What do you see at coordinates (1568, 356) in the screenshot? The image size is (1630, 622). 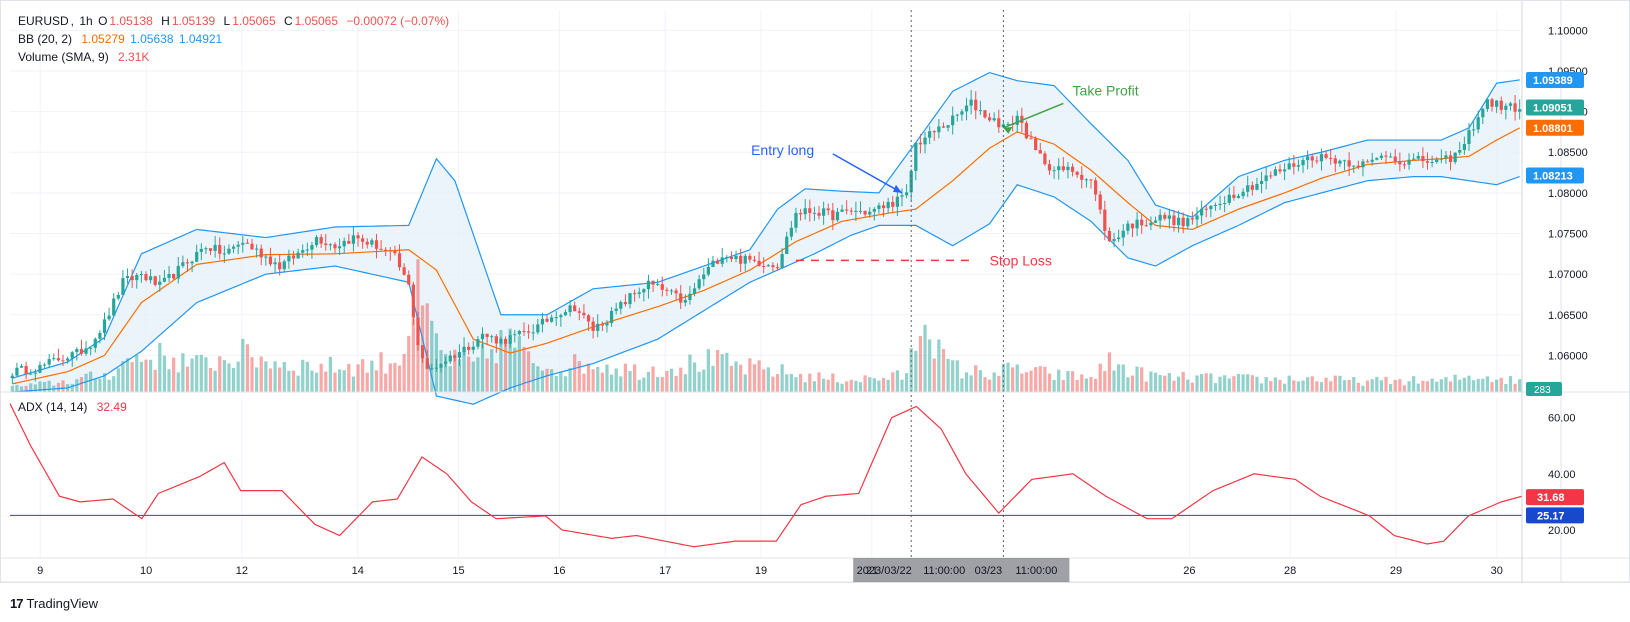 I see `price-axis-tick: 1.06000` at bounding box center [1568, 356].